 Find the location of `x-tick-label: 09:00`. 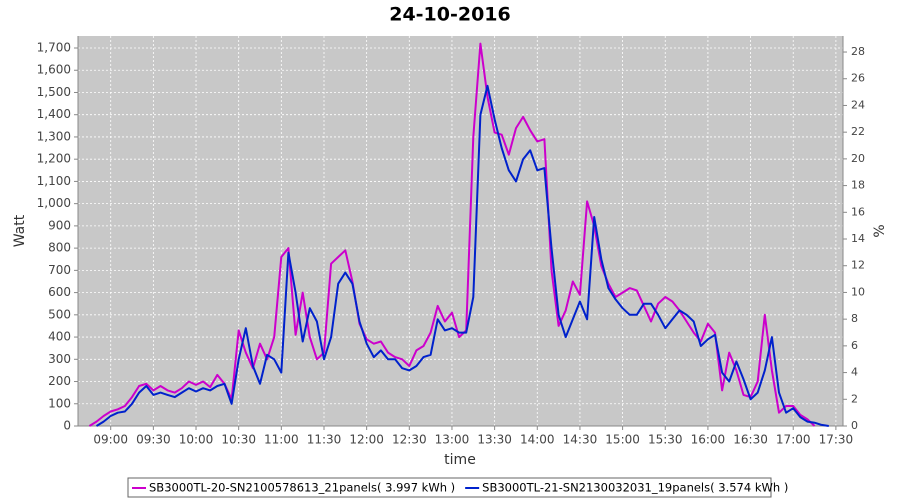

x-tick-label: 09:00 is located at coordinates (110, 440).